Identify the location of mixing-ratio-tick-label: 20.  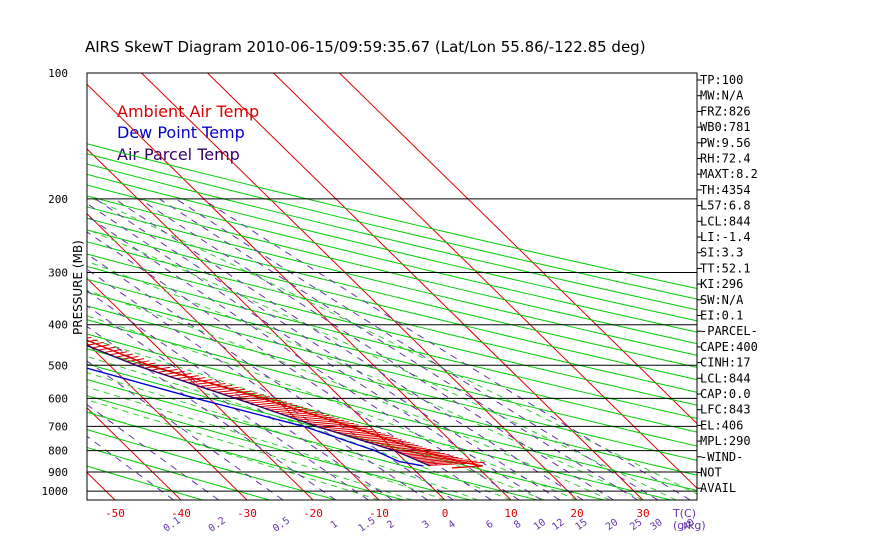
(612, 525).